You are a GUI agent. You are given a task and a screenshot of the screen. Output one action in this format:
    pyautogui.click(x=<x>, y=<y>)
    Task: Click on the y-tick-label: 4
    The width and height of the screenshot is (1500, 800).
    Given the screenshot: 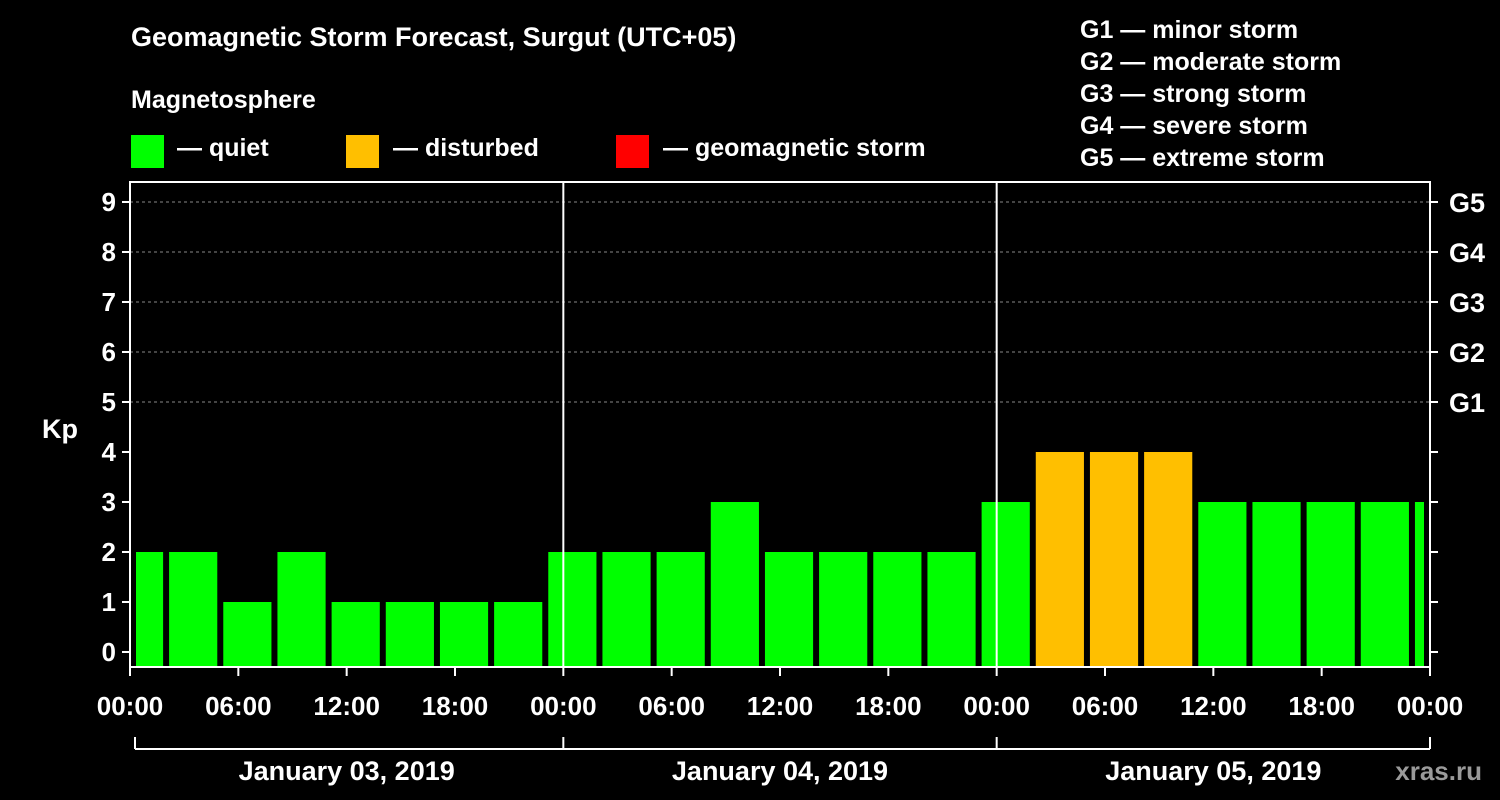 What is the action you would take?
    pyautogui.click(x=109, y=452)
    